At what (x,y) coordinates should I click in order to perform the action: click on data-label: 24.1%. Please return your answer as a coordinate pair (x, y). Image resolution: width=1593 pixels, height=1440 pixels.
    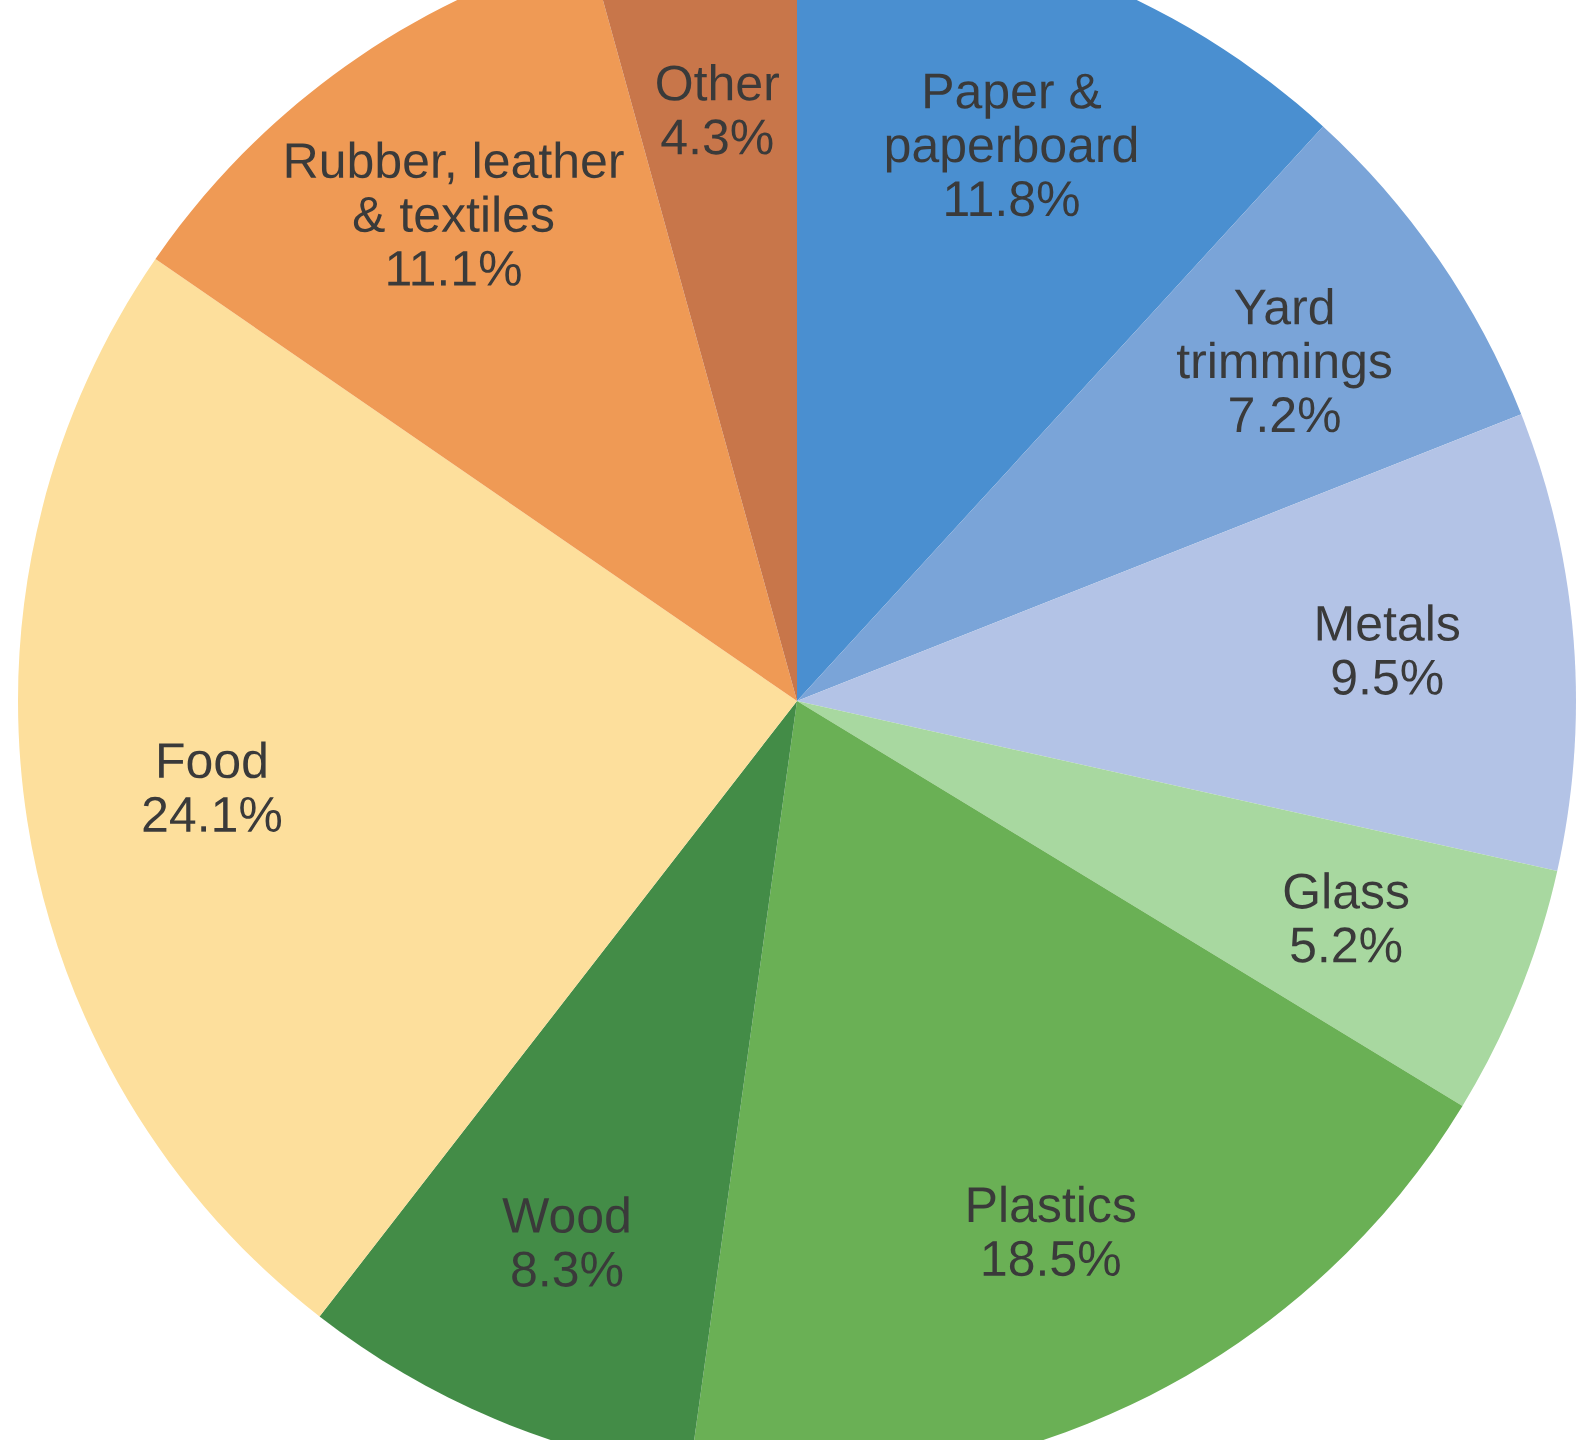
    Looking at the image, I should click on (212, 814).